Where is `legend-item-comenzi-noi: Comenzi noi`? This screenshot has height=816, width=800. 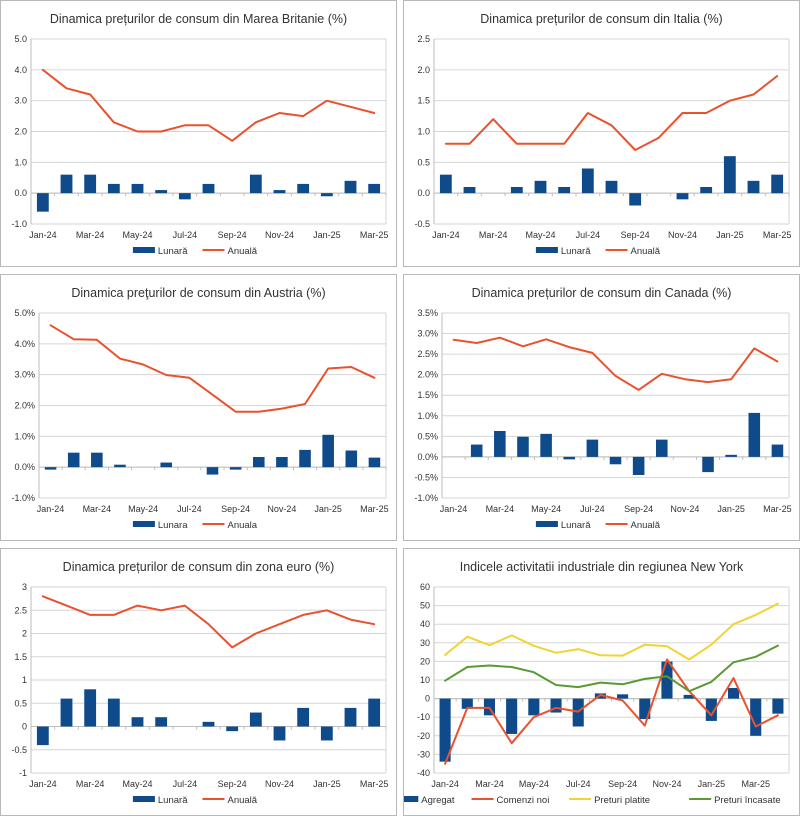 legend-item-comenzi-noi: Comenzi noi is located at coordinates (510, 800).